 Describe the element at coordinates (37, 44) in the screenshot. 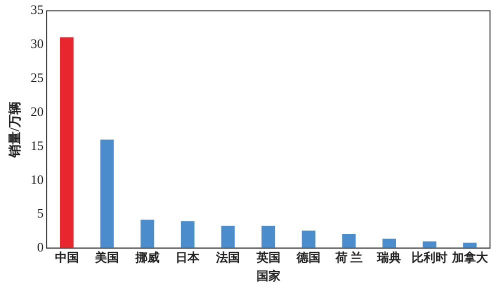

I see `y-tick-label: 30` at that location.